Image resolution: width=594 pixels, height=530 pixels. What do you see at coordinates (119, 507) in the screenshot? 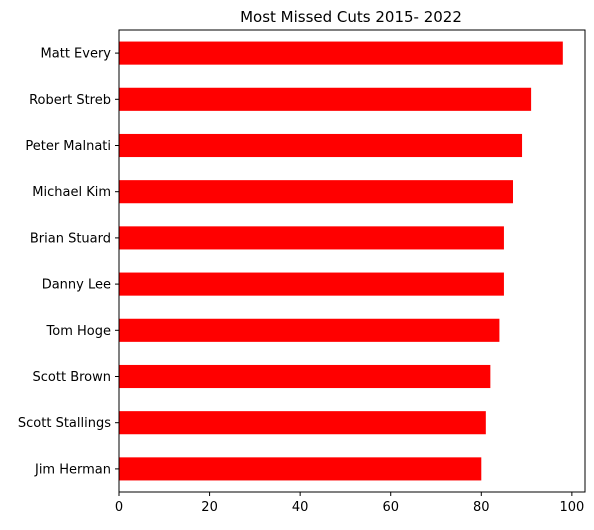
I see `x-tick-label: 0` at bounding box center [119, 507].